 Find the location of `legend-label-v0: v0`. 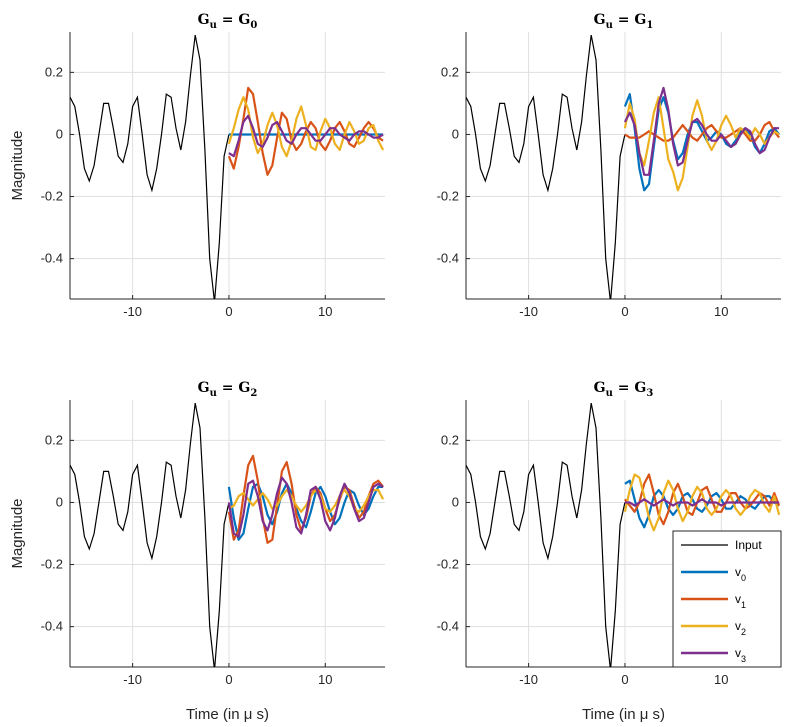

legend-label-v0: v0 is located at coordinates (740, 574).